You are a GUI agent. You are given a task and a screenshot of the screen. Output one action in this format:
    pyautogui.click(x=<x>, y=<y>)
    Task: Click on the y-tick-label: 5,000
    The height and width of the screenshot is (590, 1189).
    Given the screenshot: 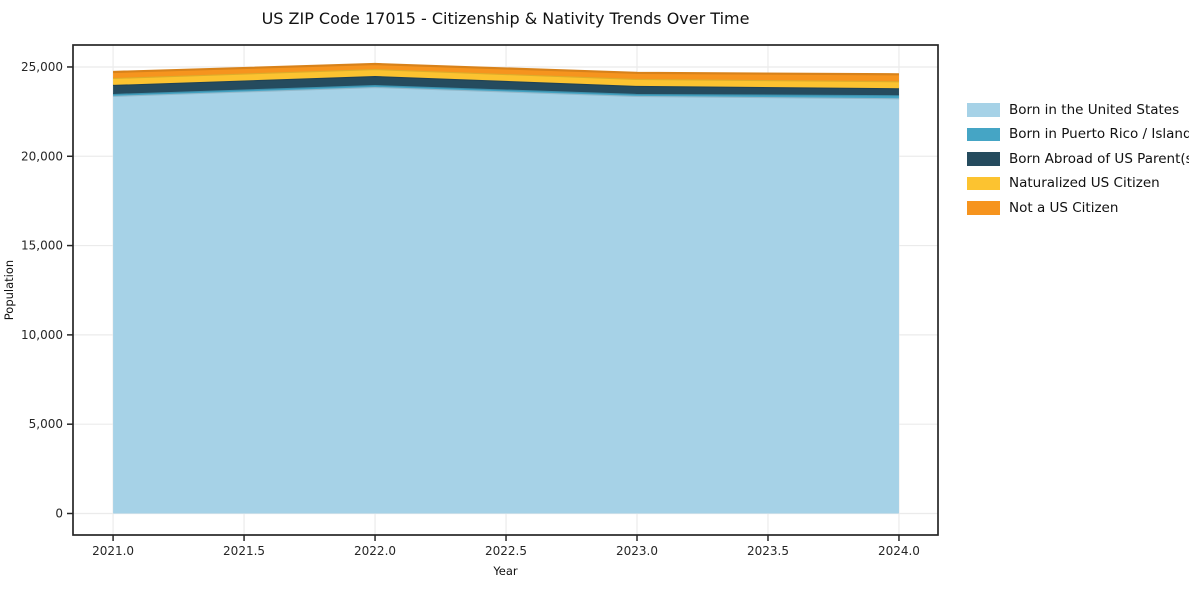 What is the action you would take?
    pyautogui.click(x=46, y=424)
    